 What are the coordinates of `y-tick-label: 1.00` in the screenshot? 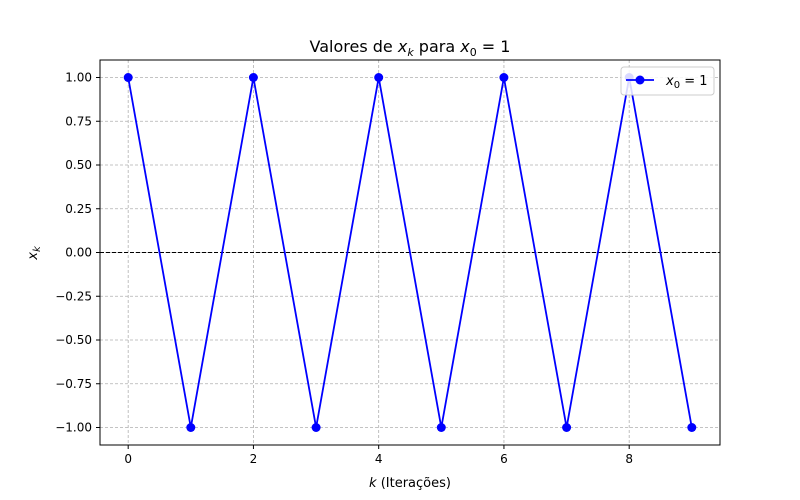 It's located at (78, 78).